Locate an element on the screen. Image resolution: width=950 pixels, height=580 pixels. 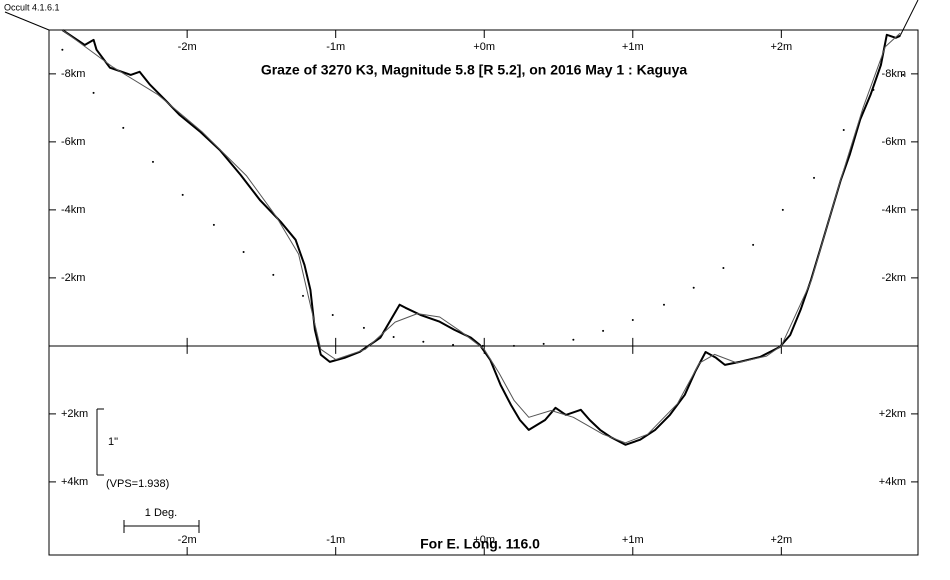
scale-bar is located at coordinates (148, 470).